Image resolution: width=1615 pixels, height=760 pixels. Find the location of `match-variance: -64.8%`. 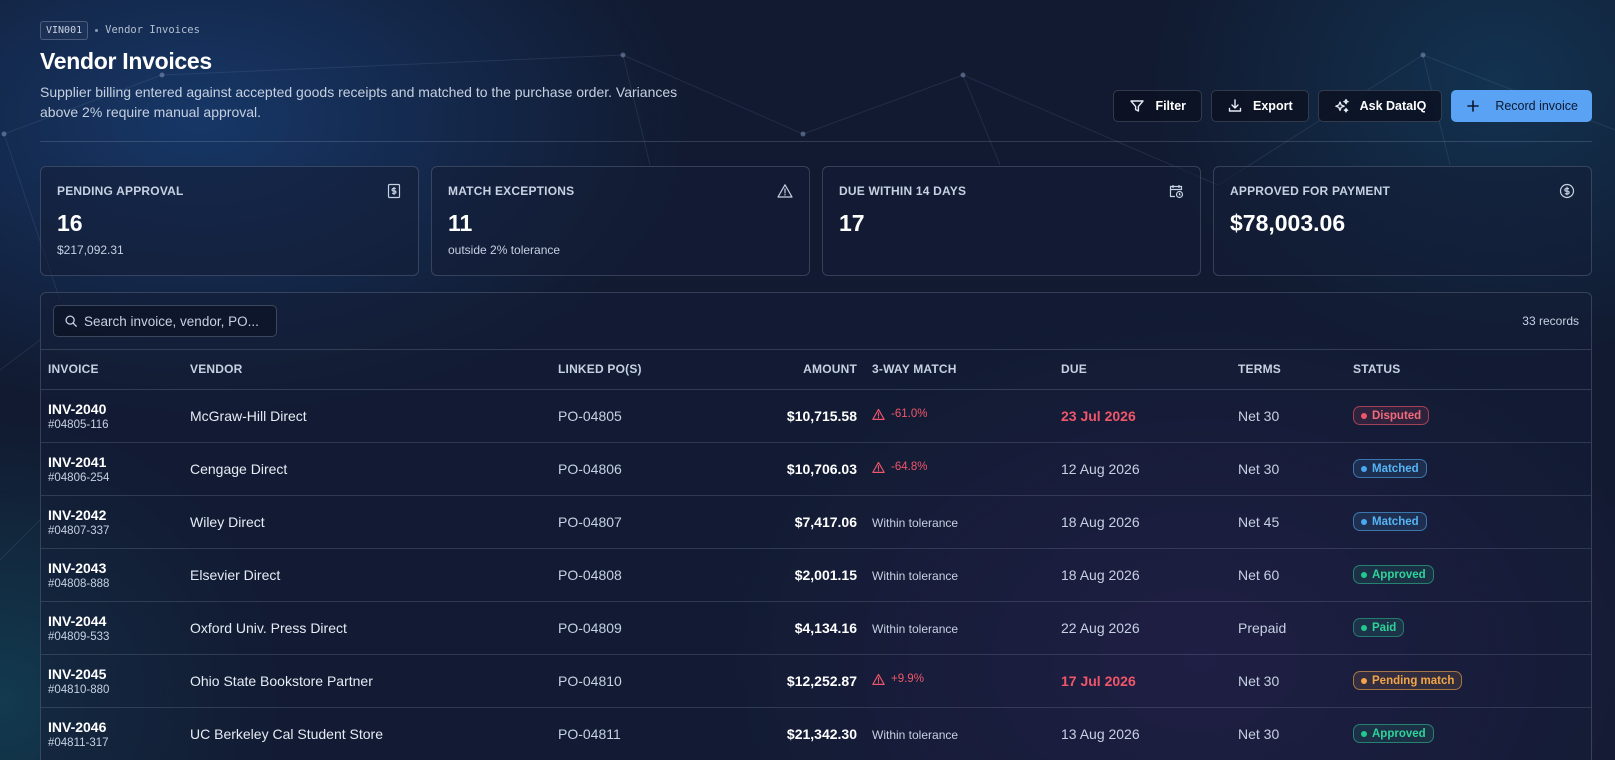

match-variance: -64.8% is located at coordinates (899, 467).